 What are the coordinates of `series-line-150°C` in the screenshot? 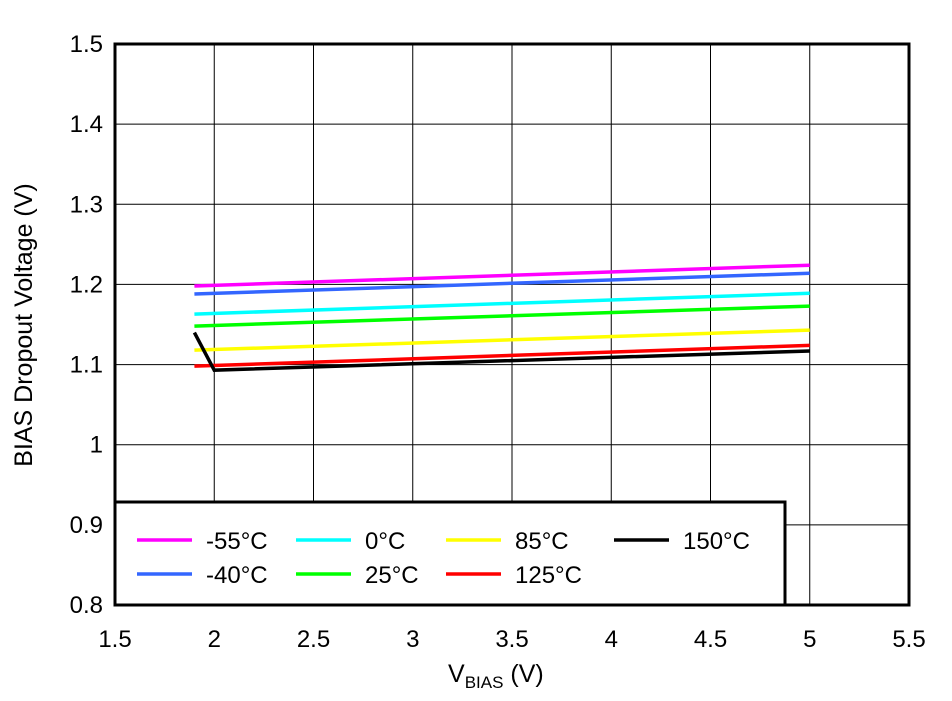 It's located at (501, 351).